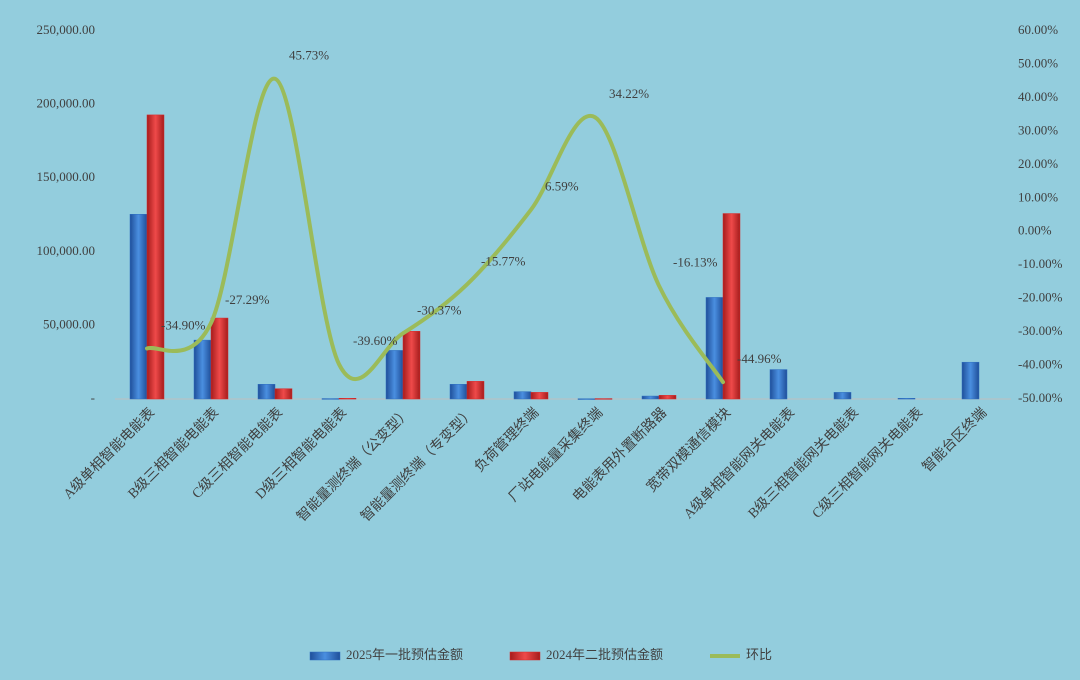  What do you see at coordinates (183, 324) in the screenshot?
I see `data-label: -34.90%` at bounding box center [183, 324].